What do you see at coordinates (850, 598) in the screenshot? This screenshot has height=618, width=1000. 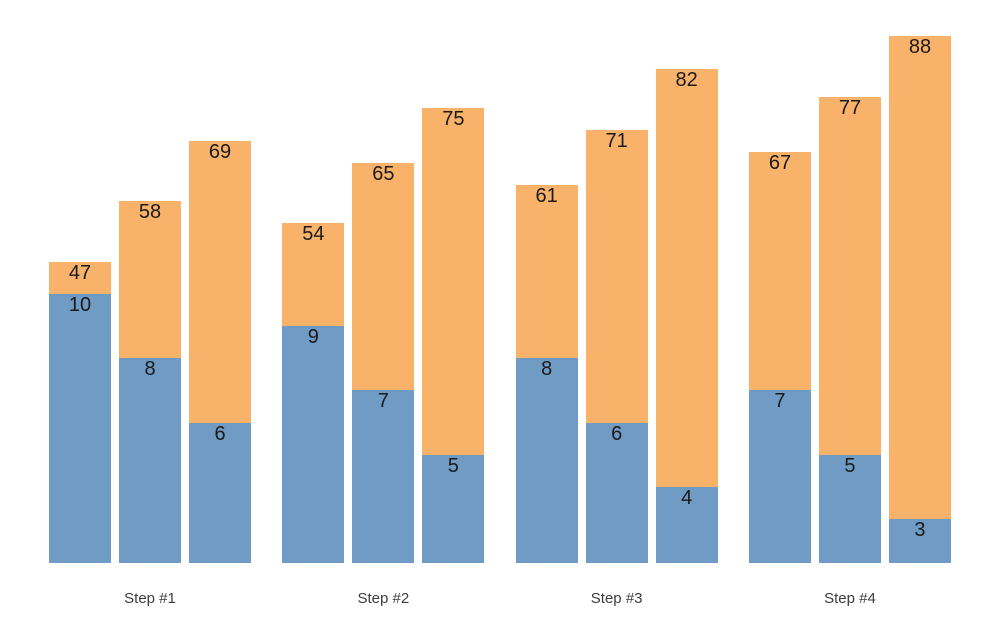 I see `category-label: Step #4` at bounding box center [850, 598].